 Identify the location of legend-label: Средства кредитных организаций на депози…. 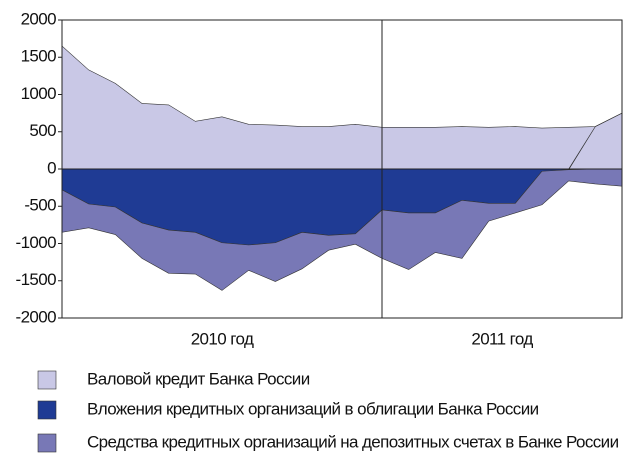
(353, 441).